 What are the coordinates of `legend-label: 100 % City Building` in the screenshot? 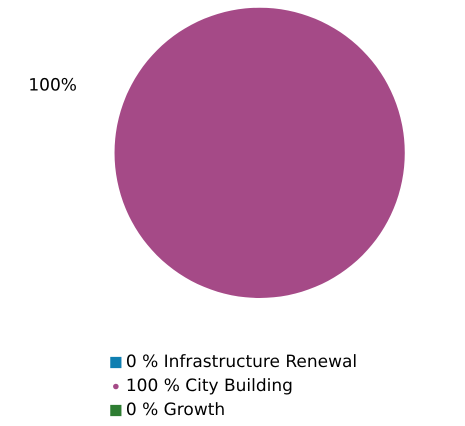 It's located at (209, 386).